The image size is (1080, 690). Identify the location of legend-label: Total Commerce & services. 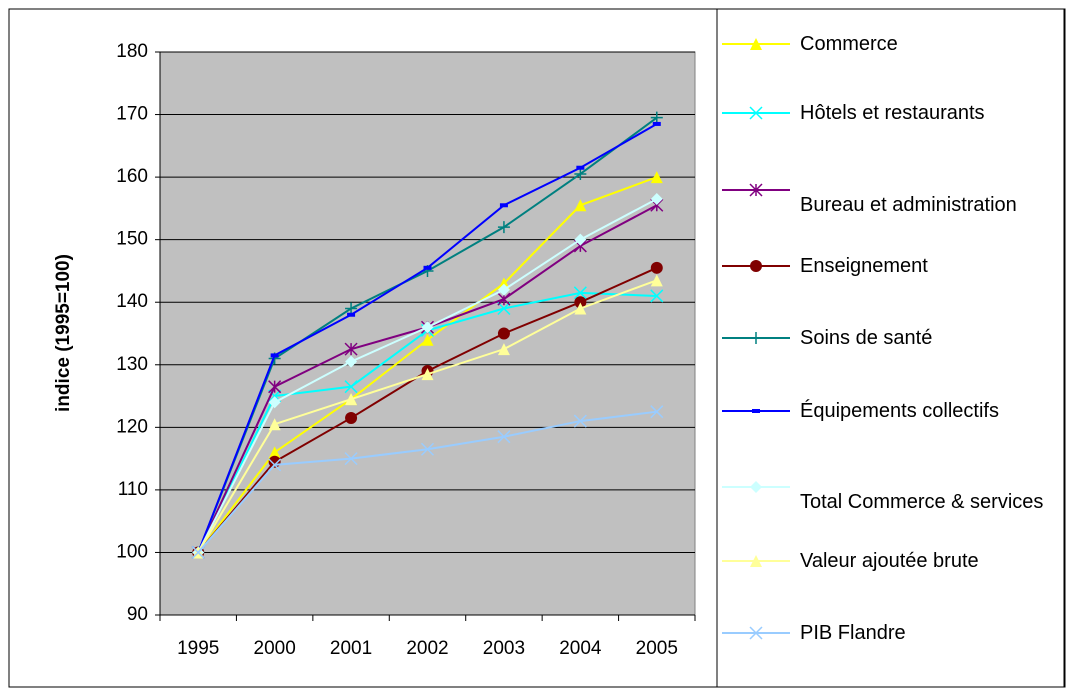
(922, 502).